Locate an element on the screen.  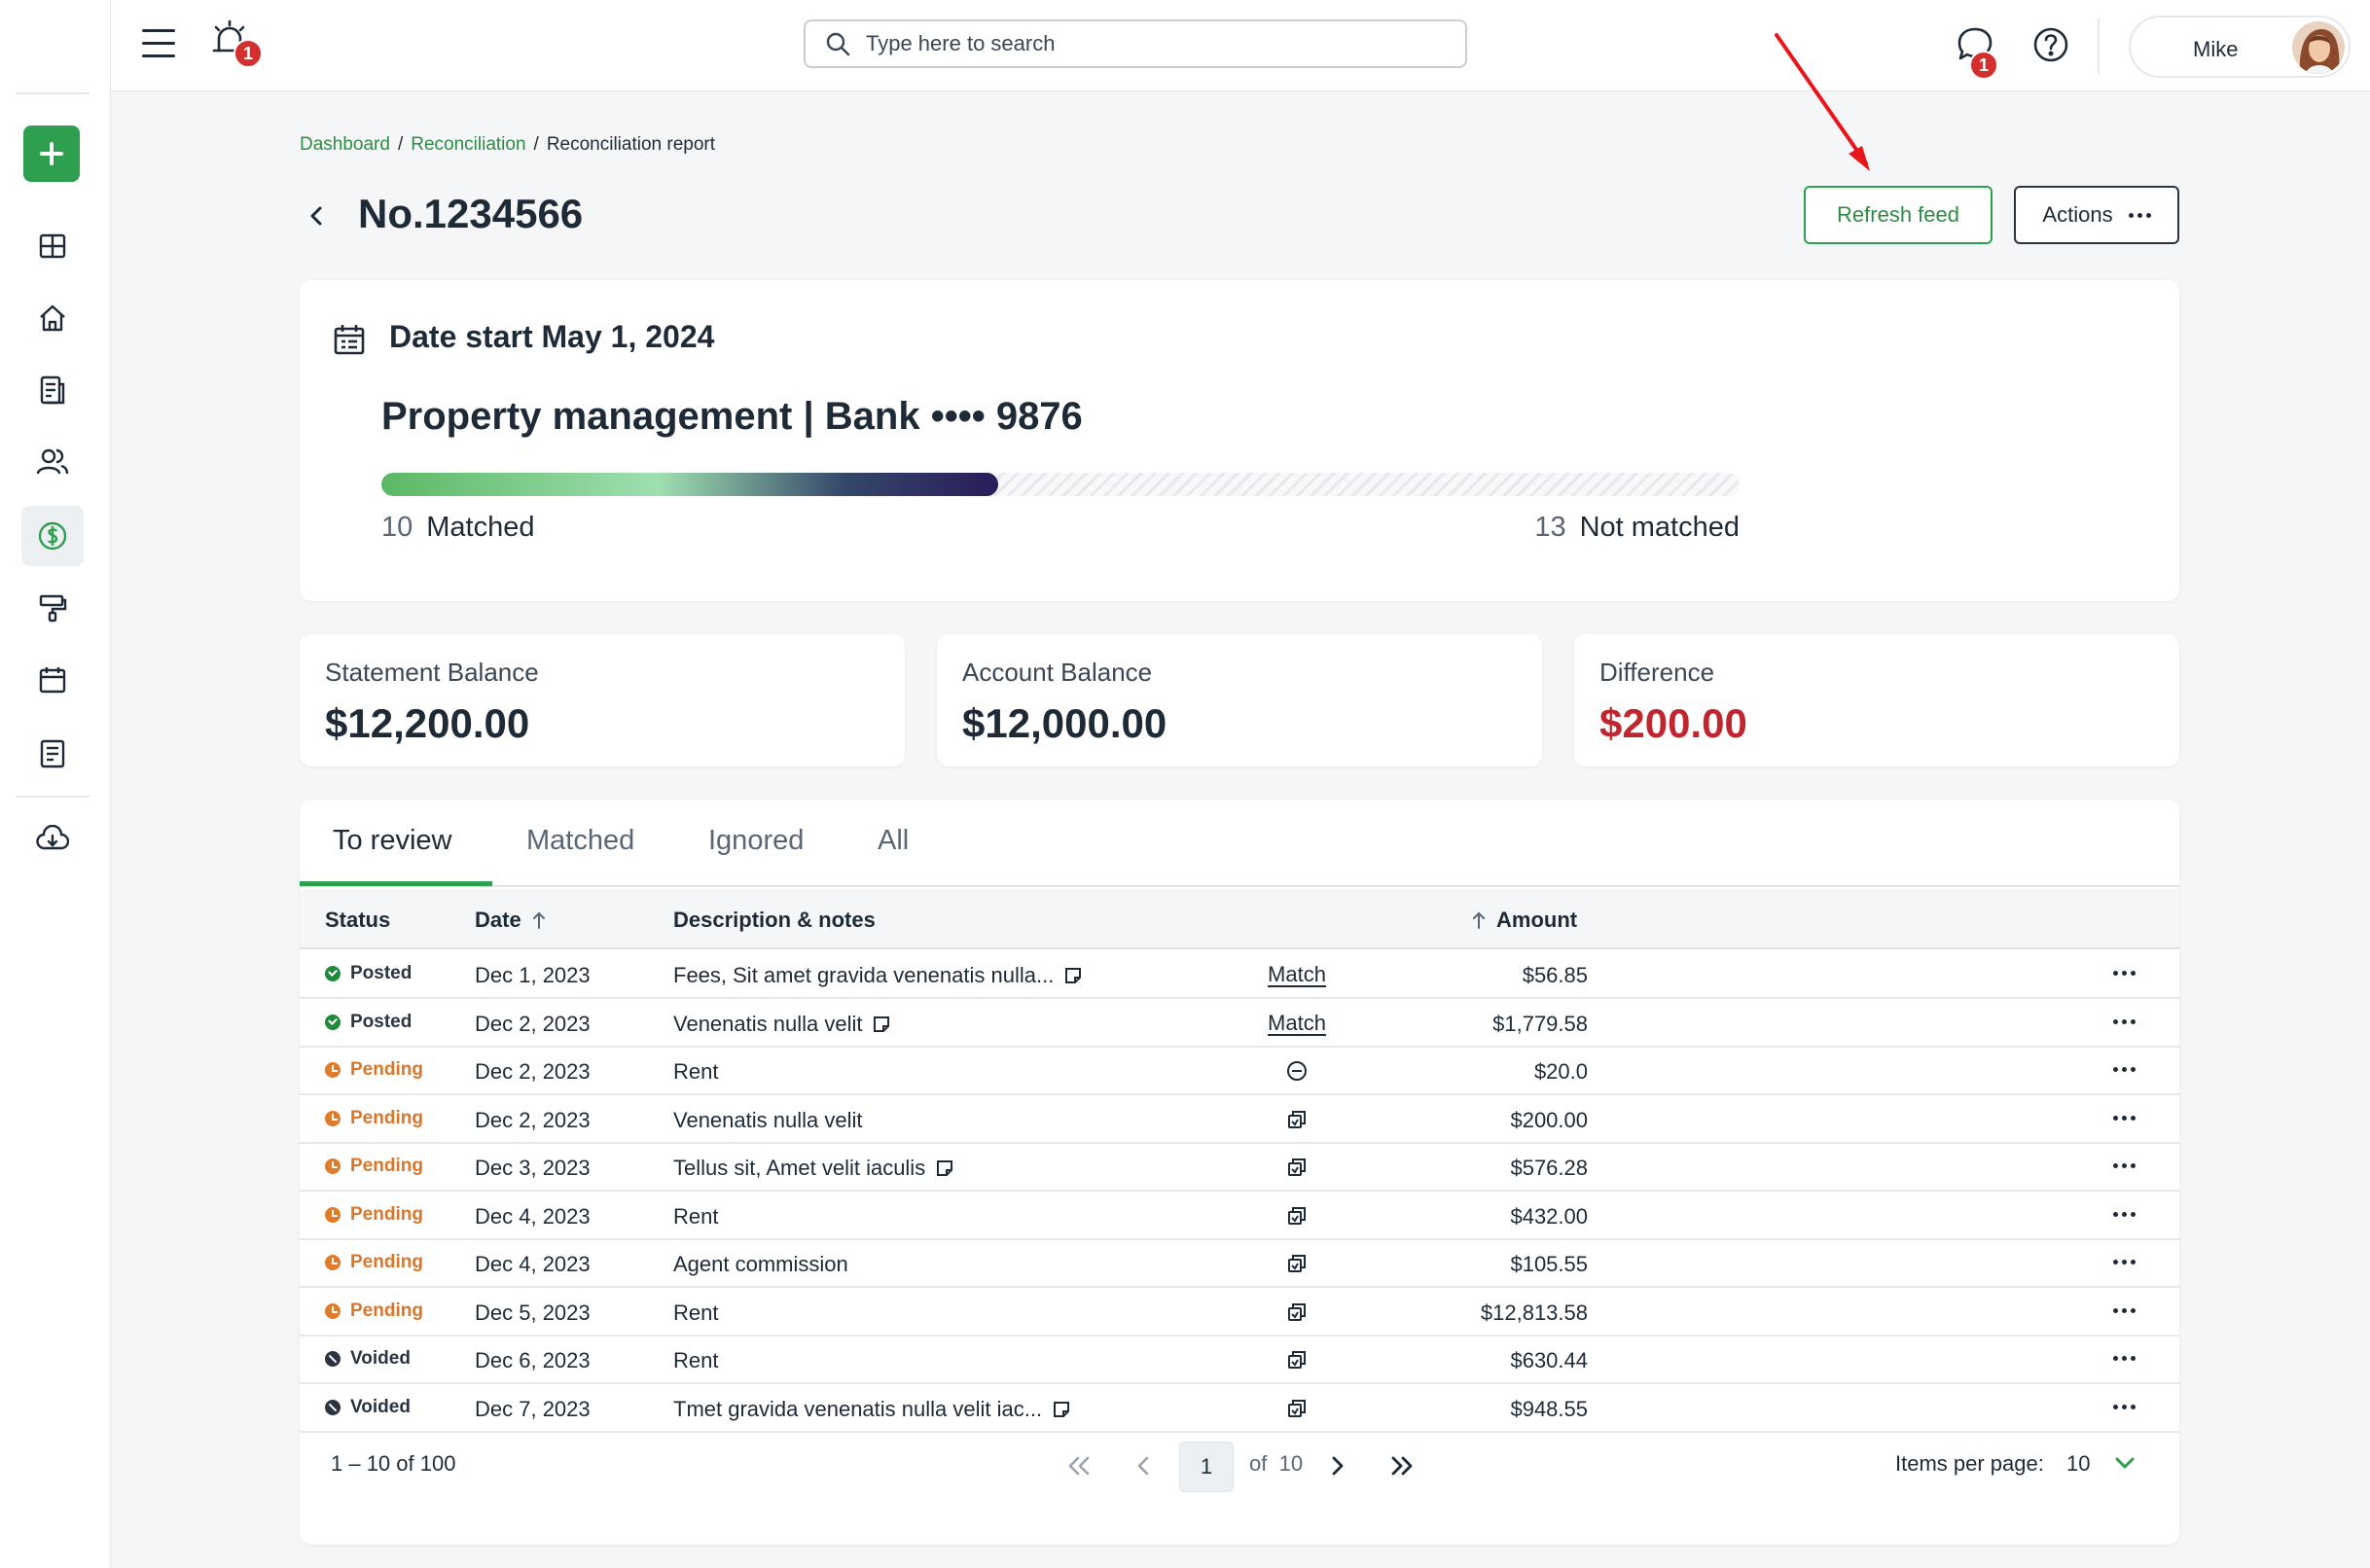
home-icon is located at coordinates (52, 318).